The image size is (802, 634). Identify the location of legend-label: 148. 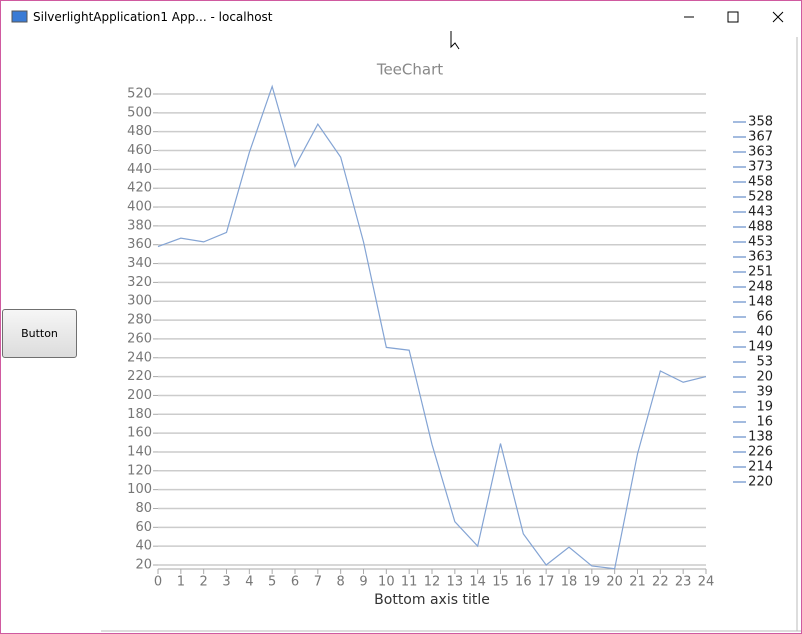
(760, 302).